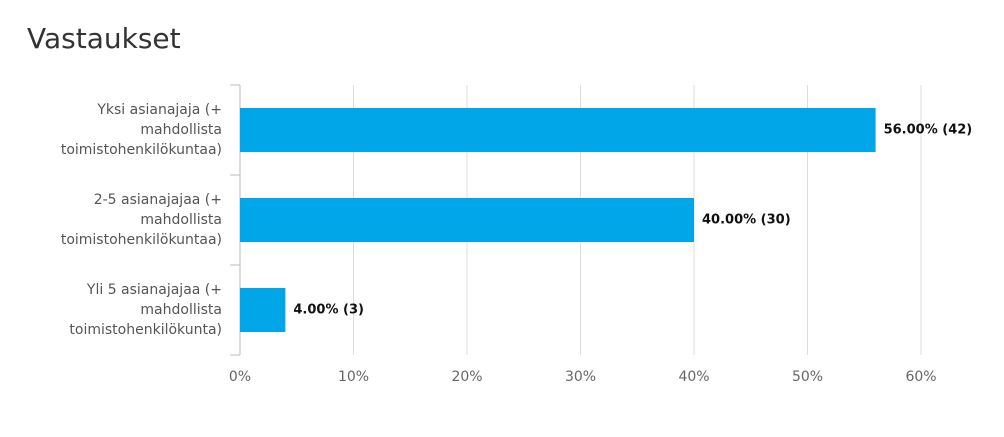 This screenshot has width=1004, height=437. What do you see at coordinates (746, 220) in the screenshot?
I see `value-label: 40.00% (30)` at bounding box center [746, 220].